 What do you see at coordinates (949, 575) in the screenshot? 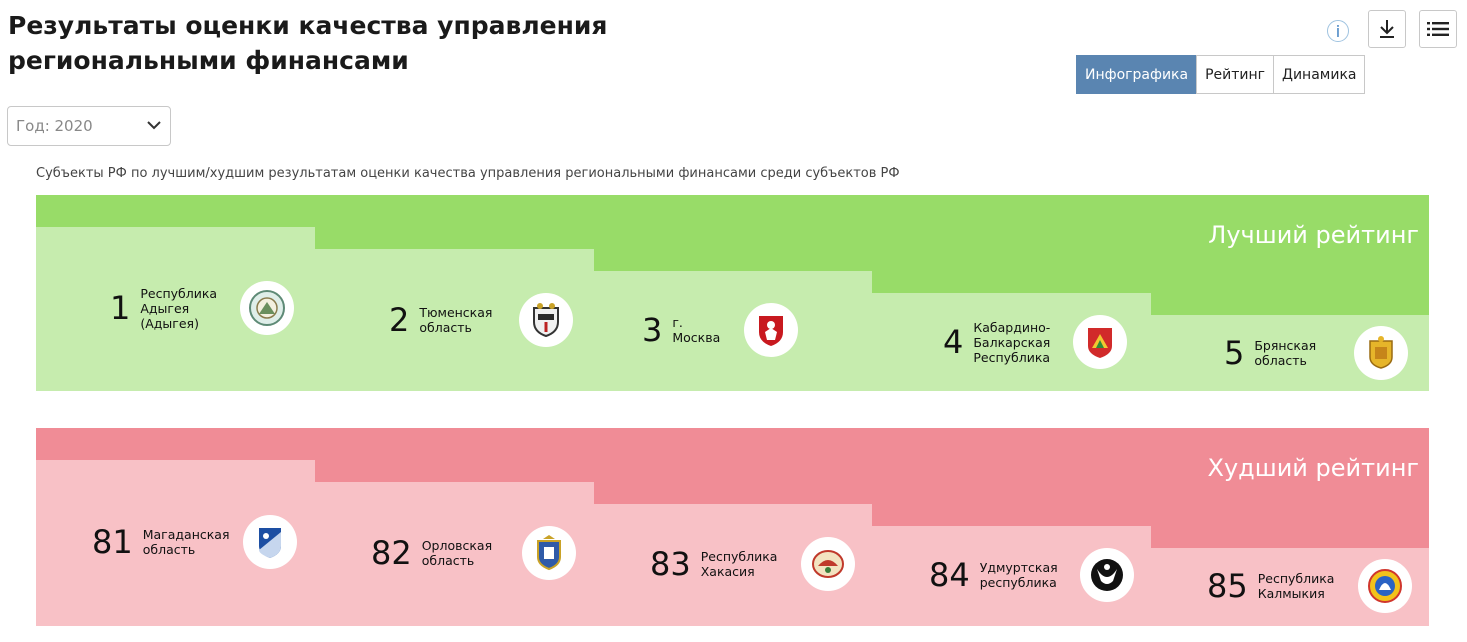
I see `rank-number: 84` at bounding box center [949, 575].